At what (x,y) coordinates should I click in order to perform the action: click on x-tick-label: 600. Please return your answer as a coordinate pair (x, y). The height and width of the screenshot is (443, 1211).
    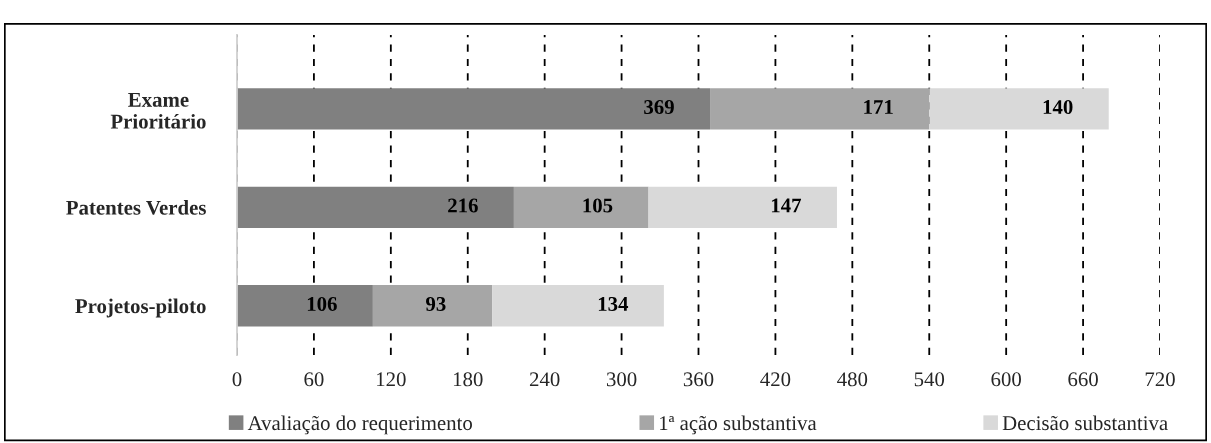
    Looking at the image, I should click on (1006, 379).